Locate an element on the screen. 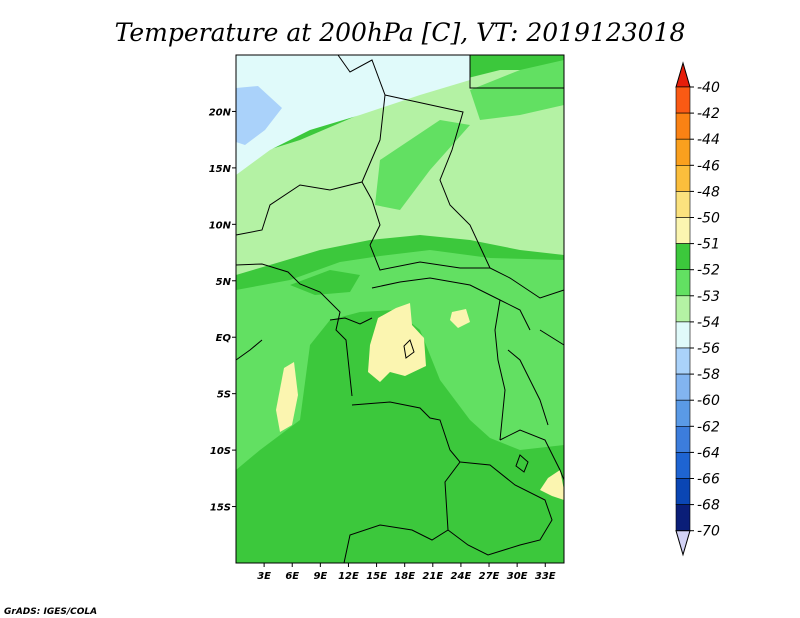 This screenshot has height=618, width=800. small-warm-spot is located at coordinates (460, 318).